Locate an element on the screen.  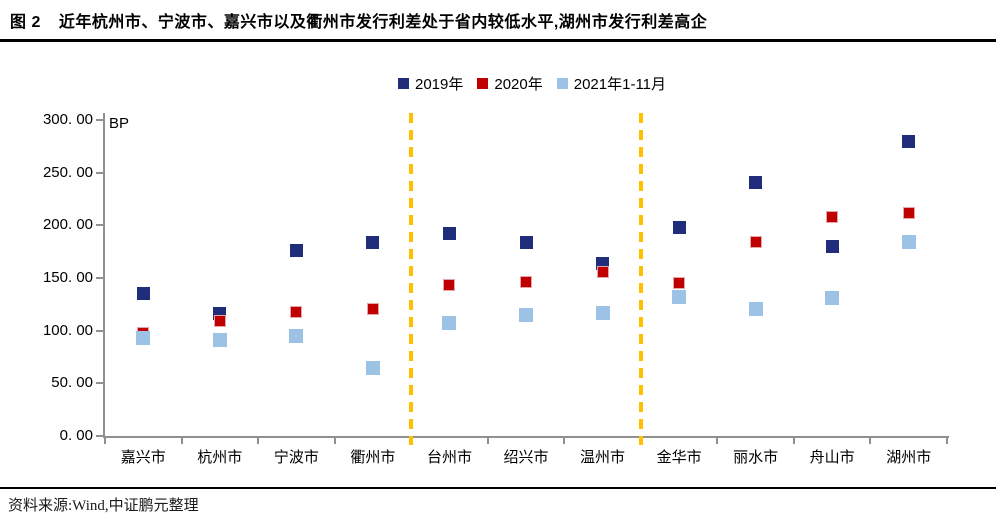
data-marker-2019年-台州市 is located at coordinates (449, 234).